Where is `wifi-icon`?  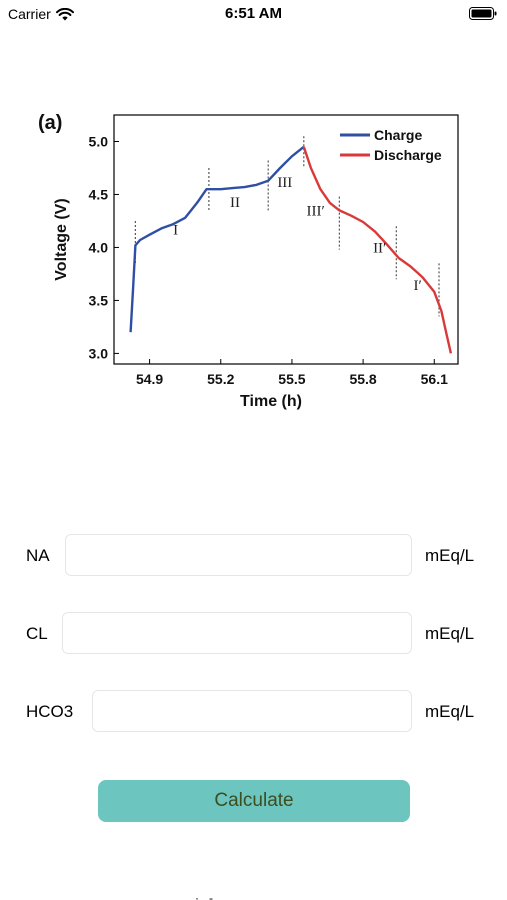 wifi-icon is located at coordinates (64, 13).